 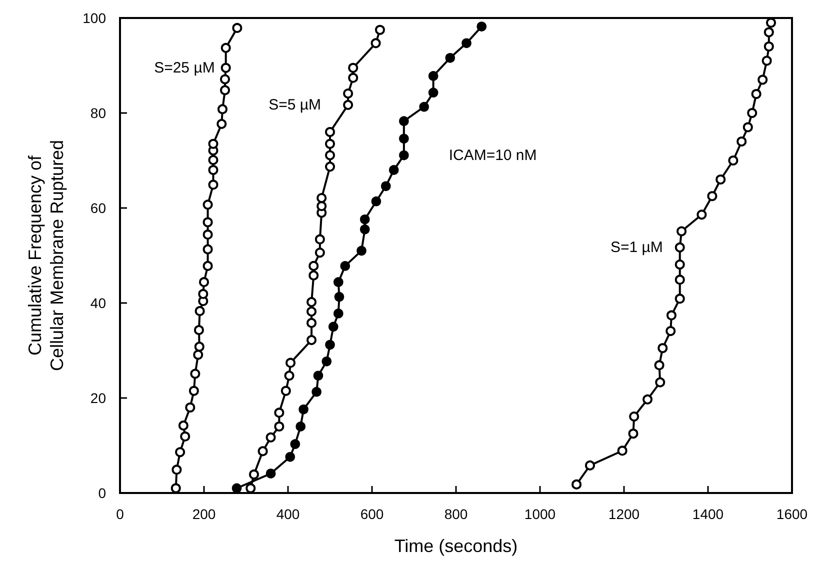 What do you see at coordinates (456, 546) in the screenshot?
I see `x-axis-title: Time (seconds)` at bounding box center [456, 546].